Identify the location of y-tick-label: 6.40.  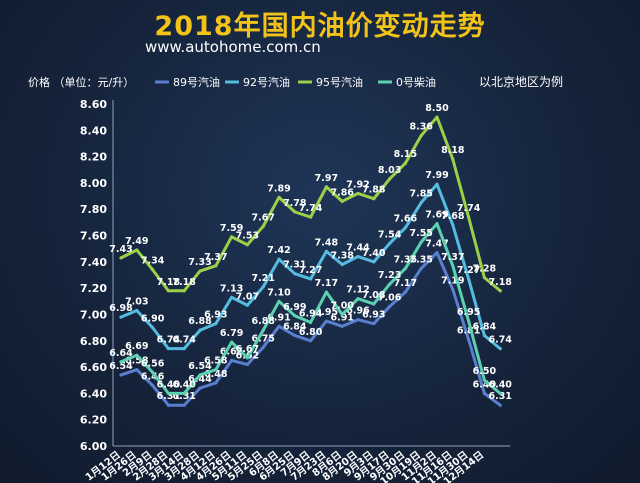
(93, 393).